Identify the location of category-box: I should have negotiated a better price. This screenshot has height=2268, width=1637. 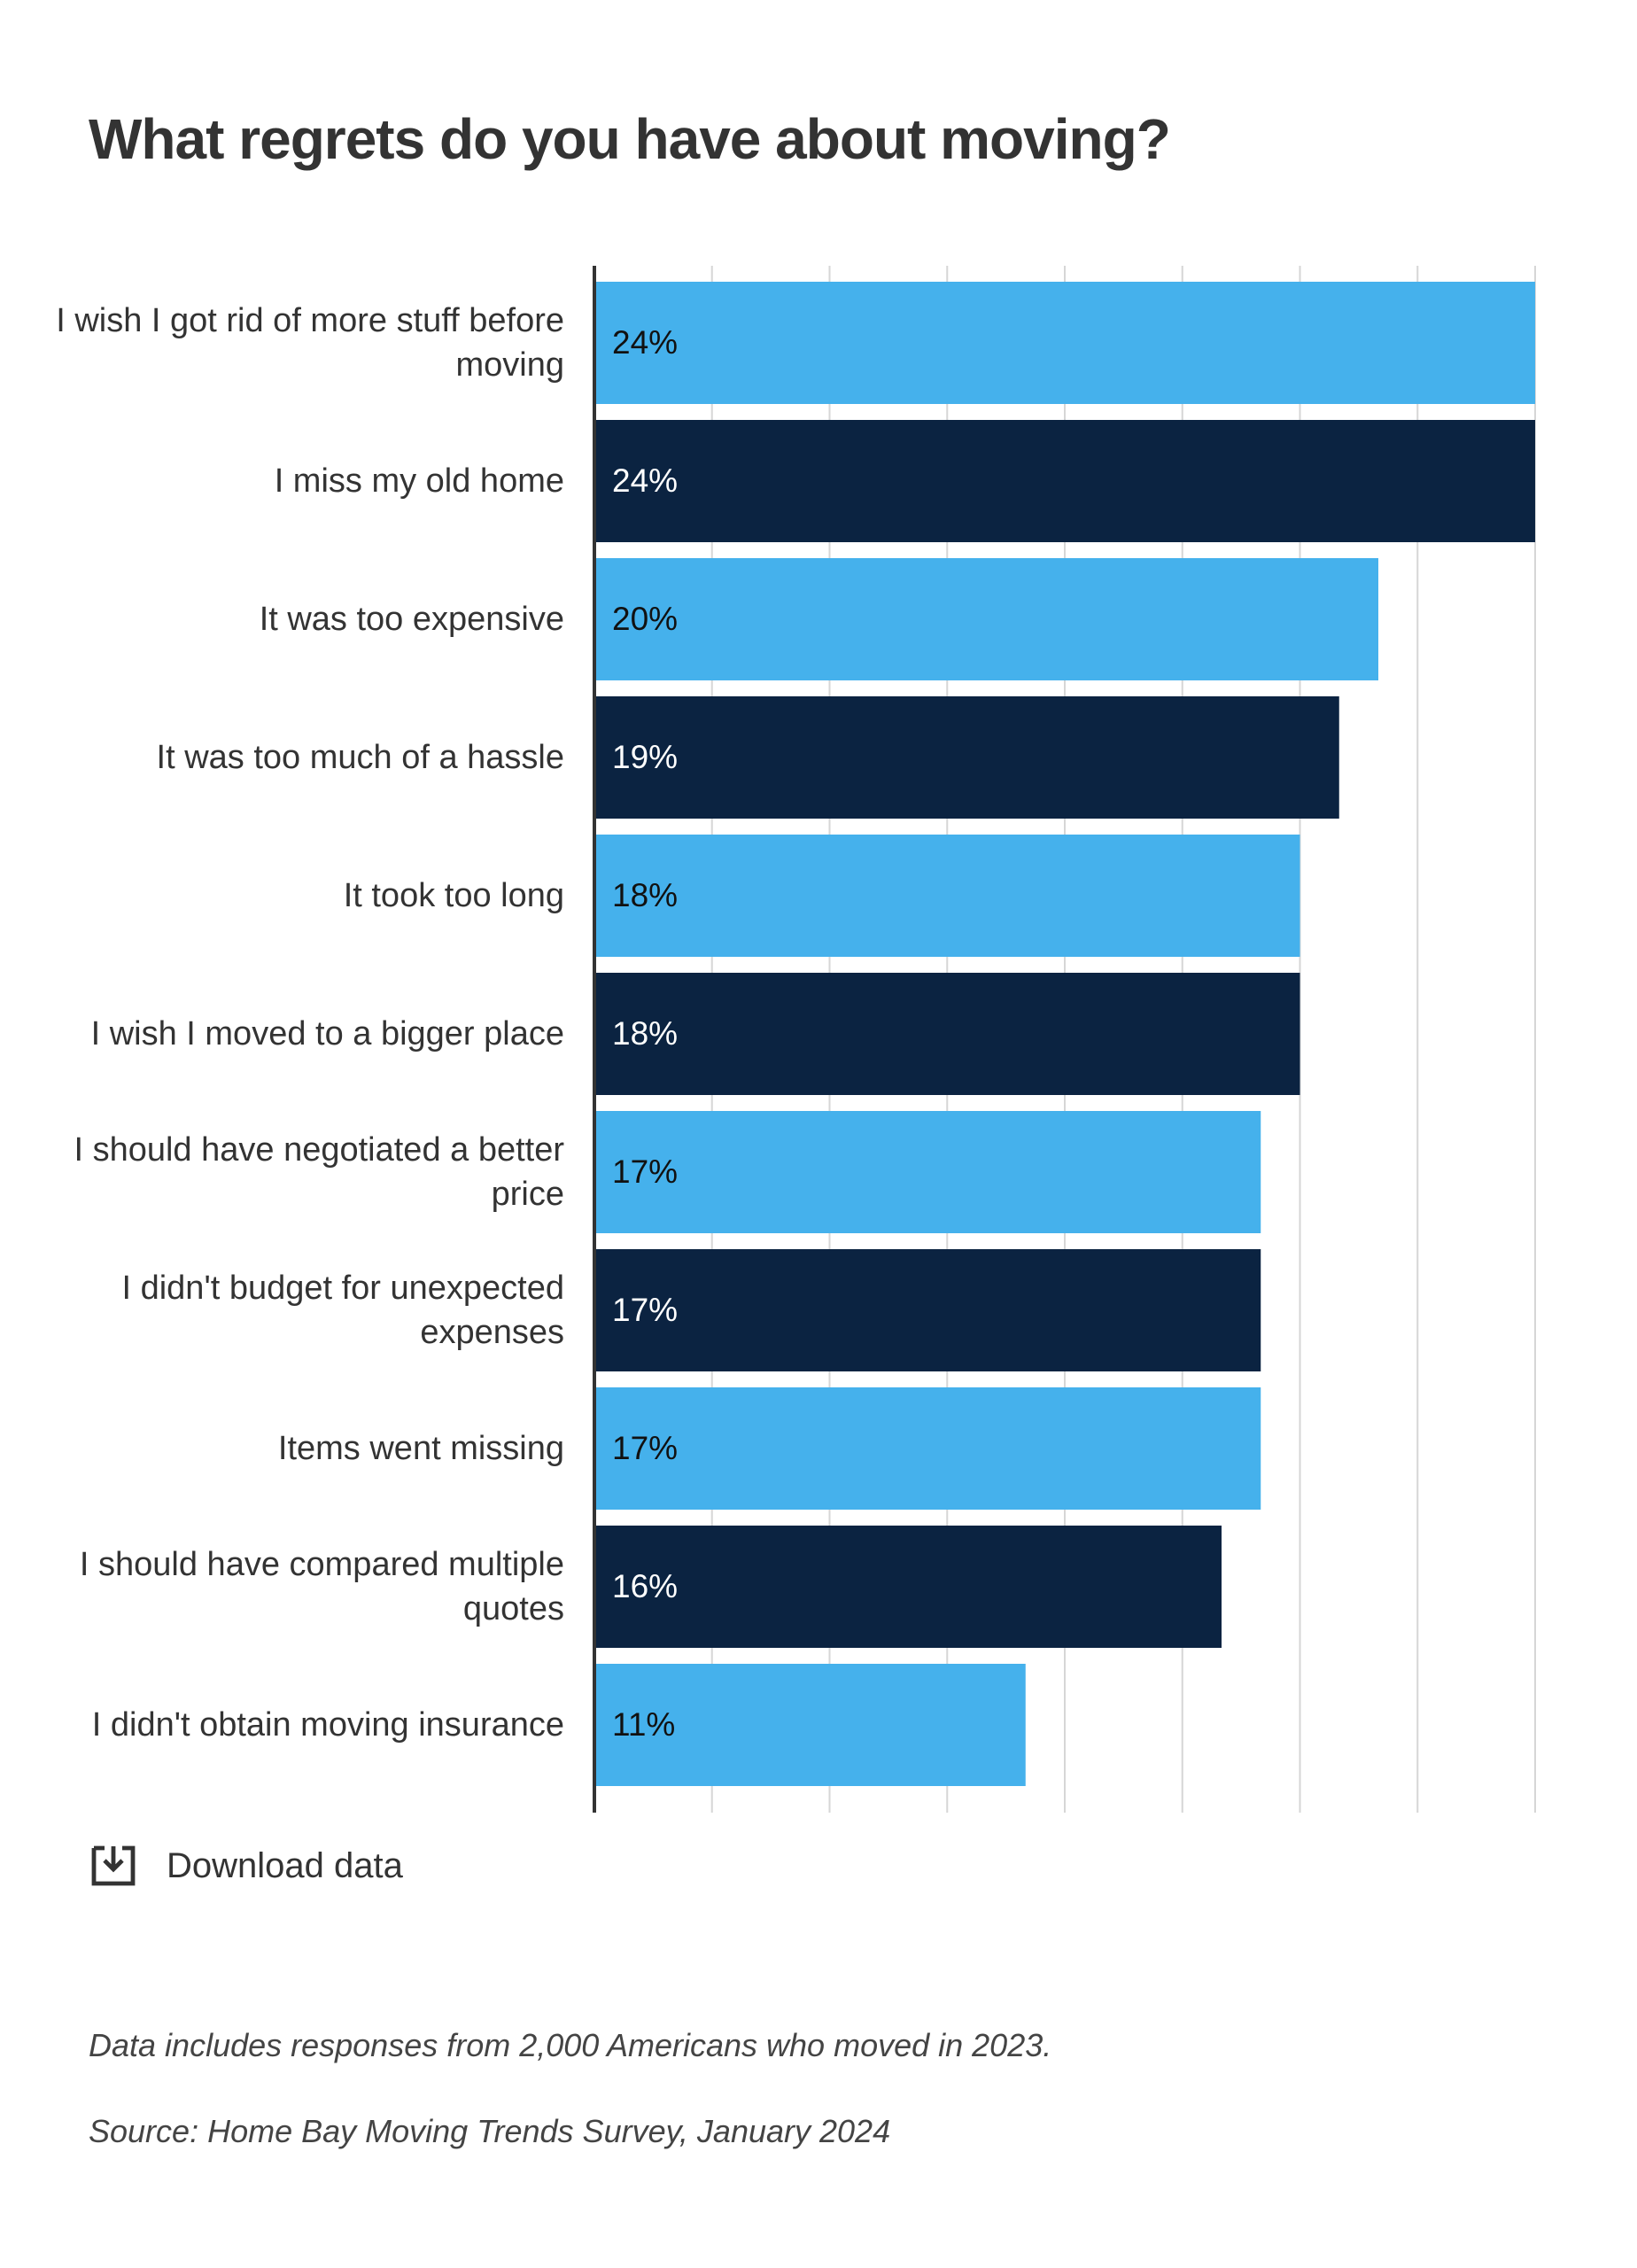
(308, 1172).